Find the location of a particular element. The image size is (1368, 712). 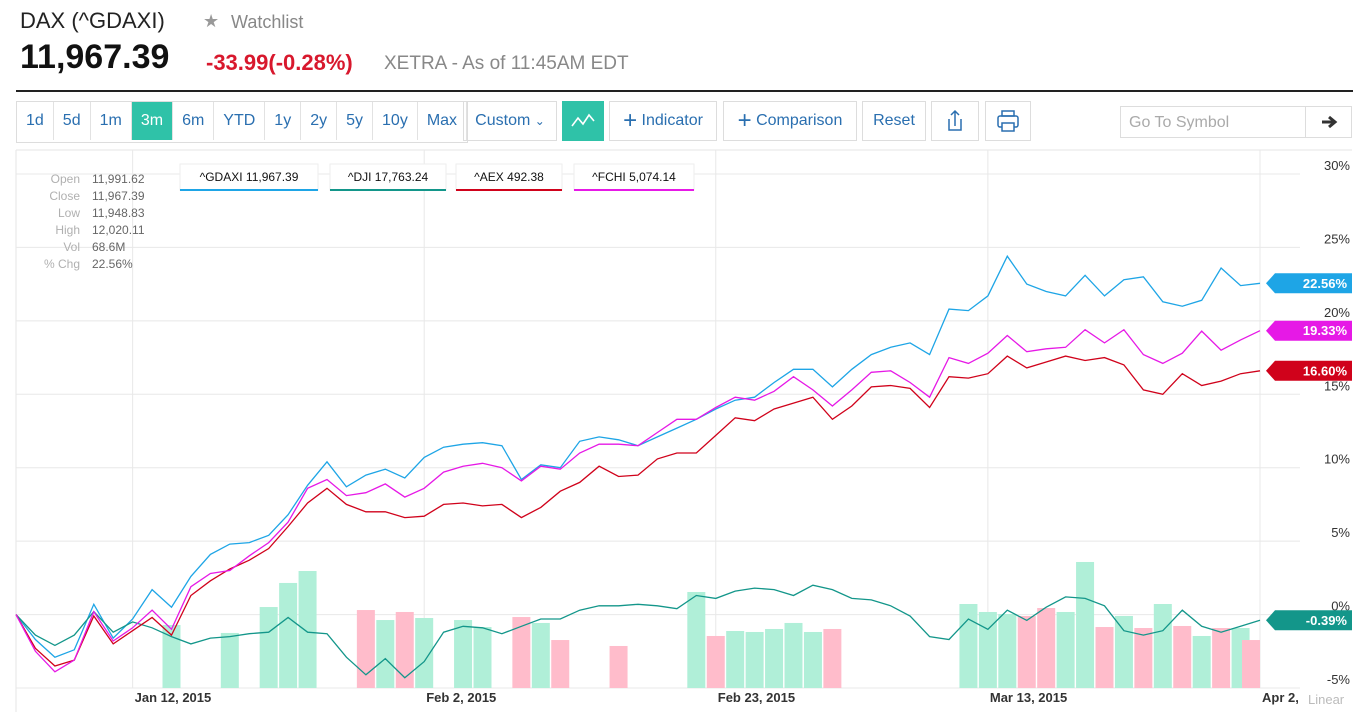

y-tick-label: 10% is located at coordinates (1337, 459).